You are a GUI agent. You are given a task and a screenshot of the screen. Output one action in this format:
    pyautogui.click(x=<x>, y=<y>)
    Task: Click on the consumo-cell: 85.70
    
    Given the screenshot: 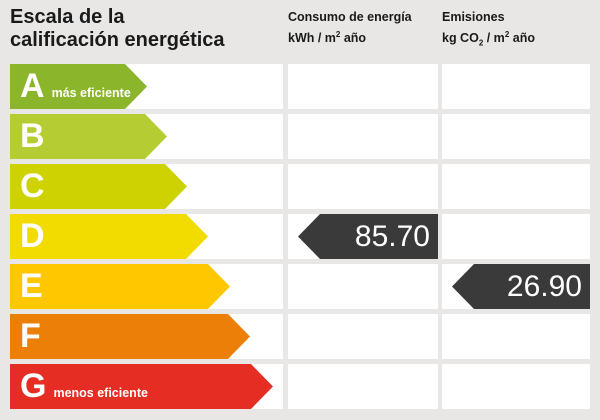 What is the action you would take?
    pyautogui.click(x=363, y=236)
    